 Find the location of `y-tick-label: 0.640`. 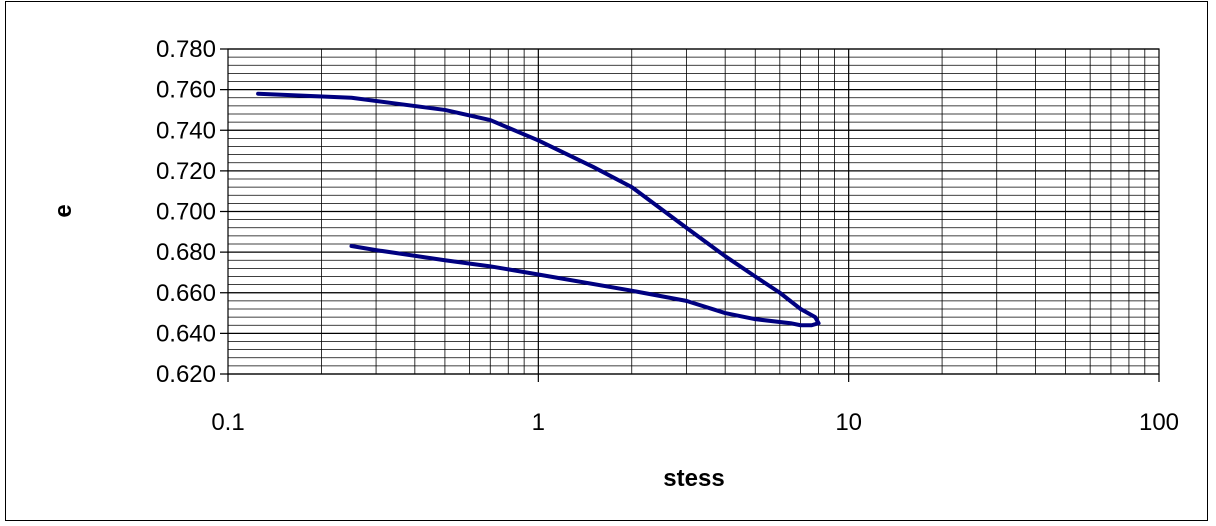

y-tick-label: 0.640 is located at coordinates (186, 333).